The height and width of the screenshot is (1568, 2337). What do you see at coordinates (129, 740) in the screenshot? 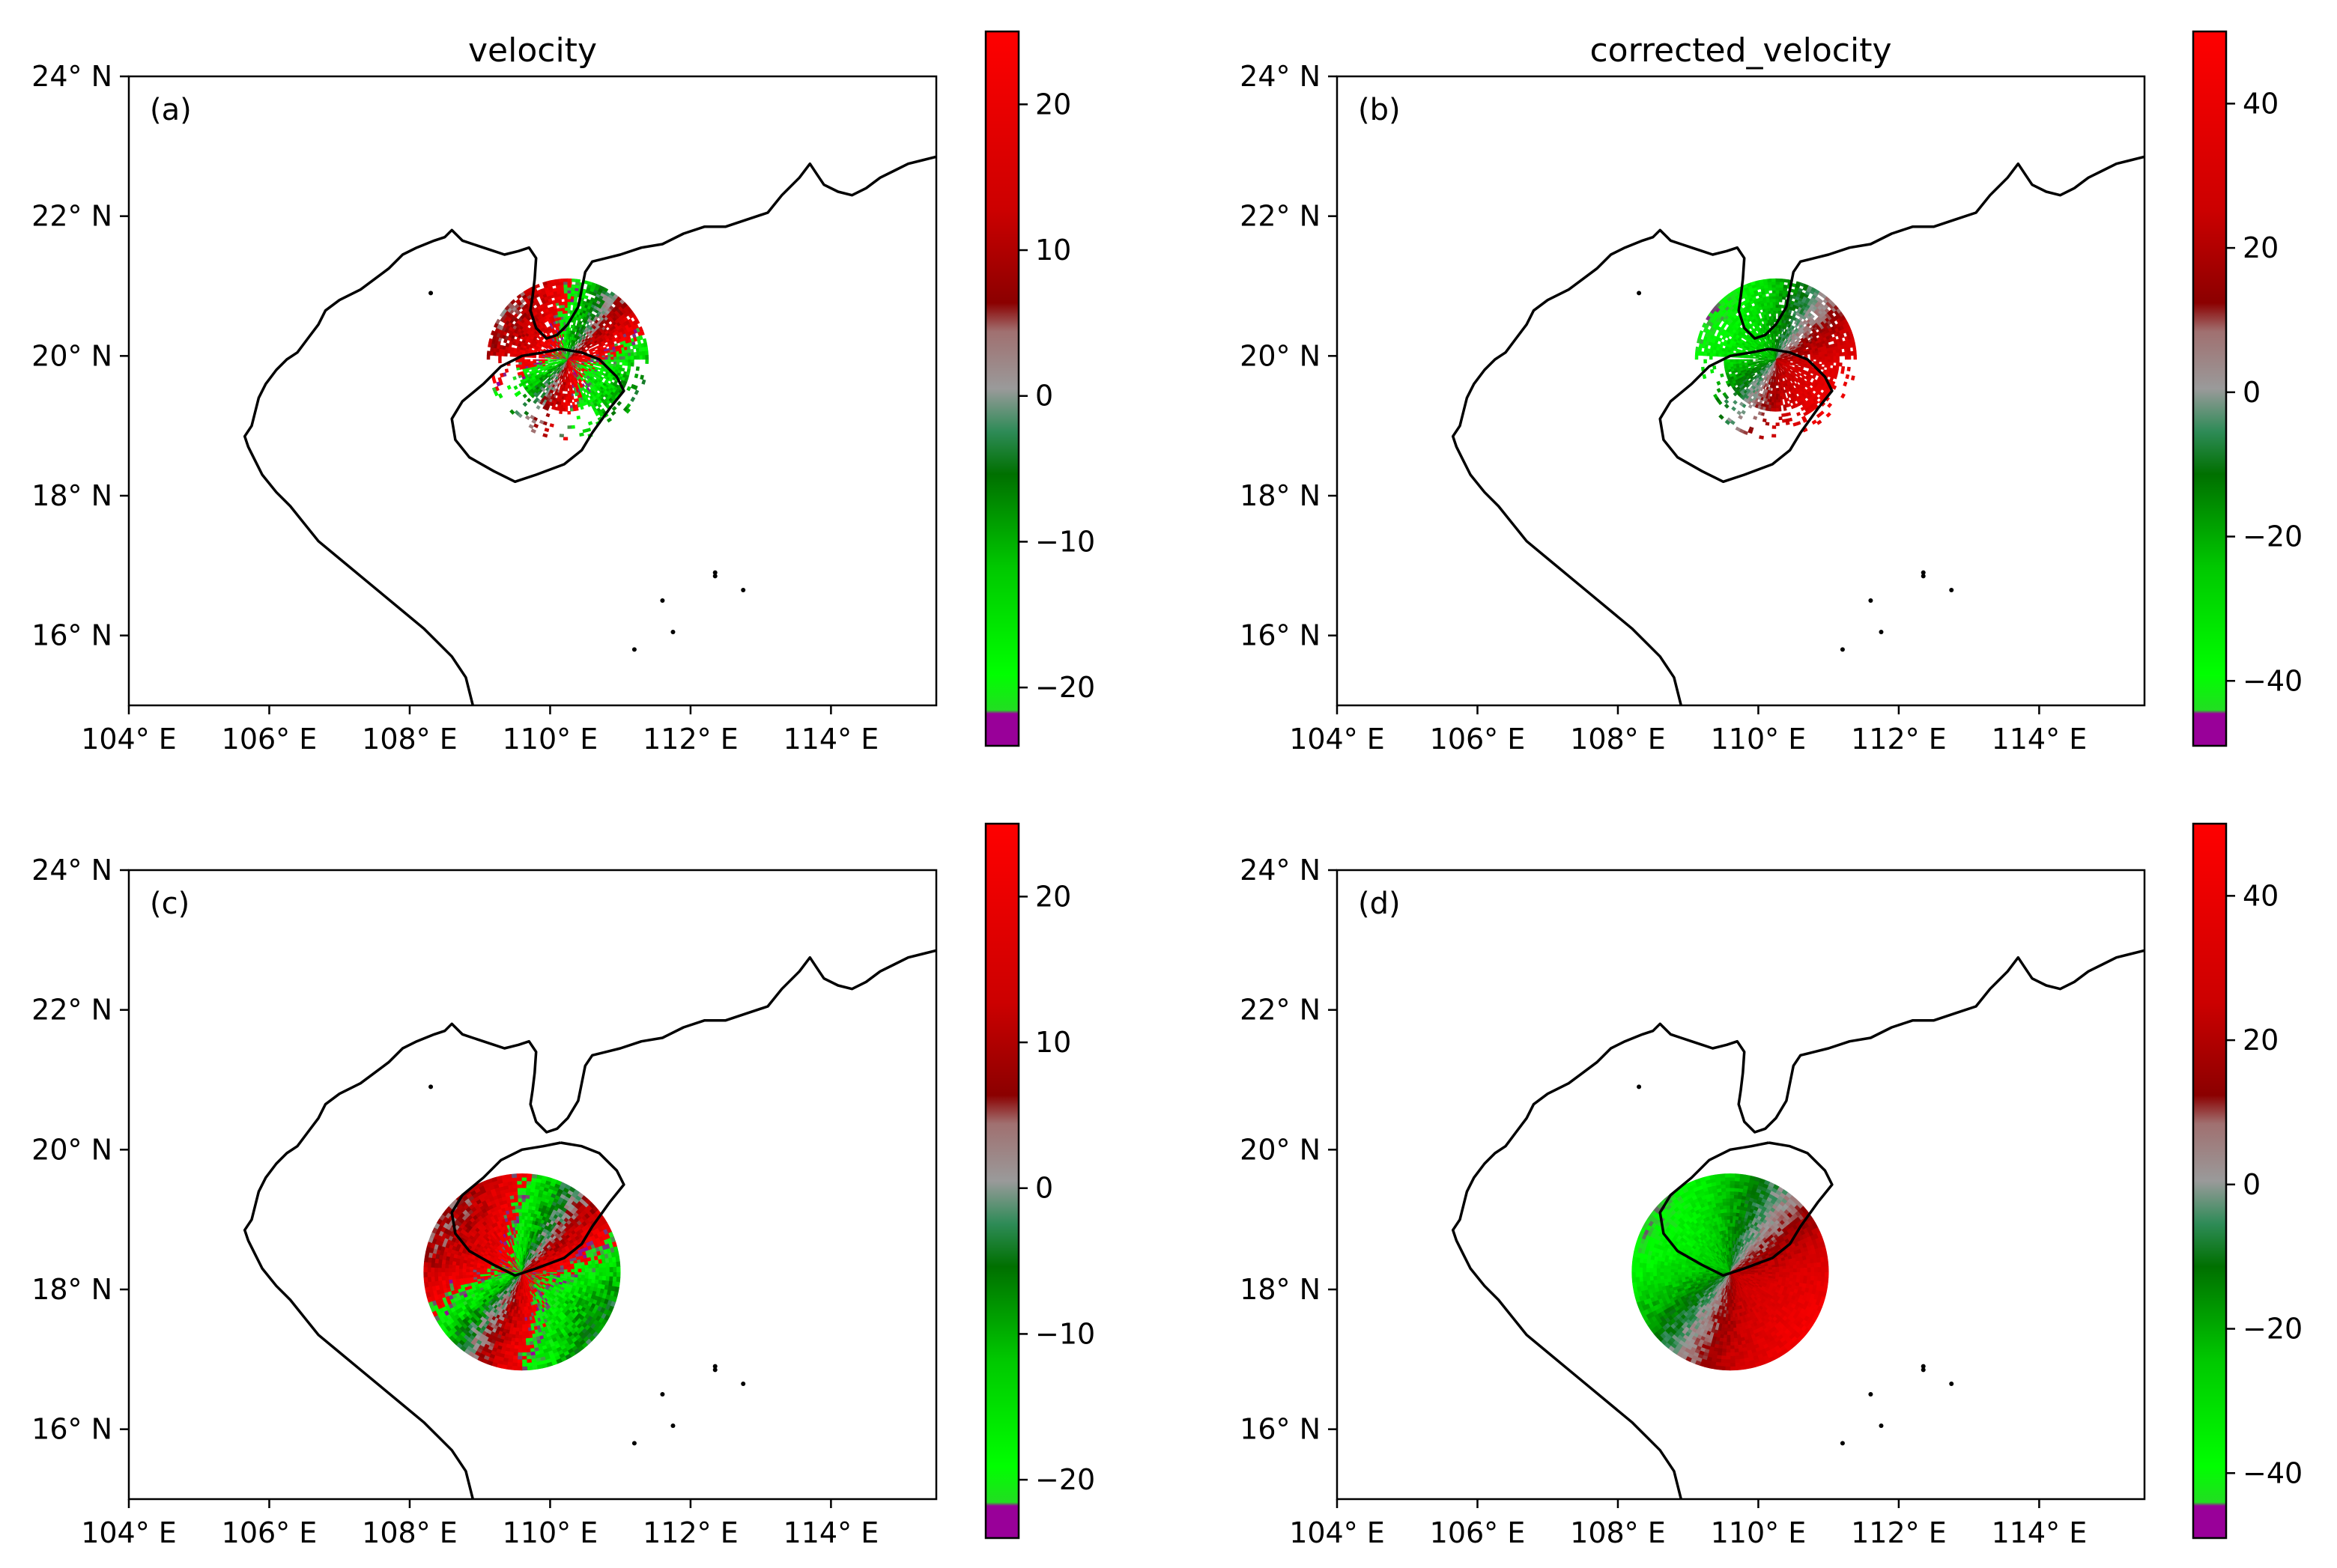
I see `x-tick-label: 104° E` at bounding box center [129, 740].